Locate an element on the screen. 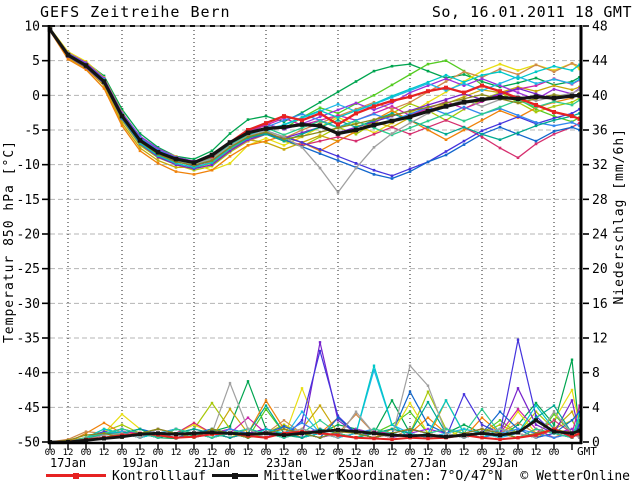 The width and height of the screenshot is (634, 490). svg-text: -30 is located at coordinates (28, 304).